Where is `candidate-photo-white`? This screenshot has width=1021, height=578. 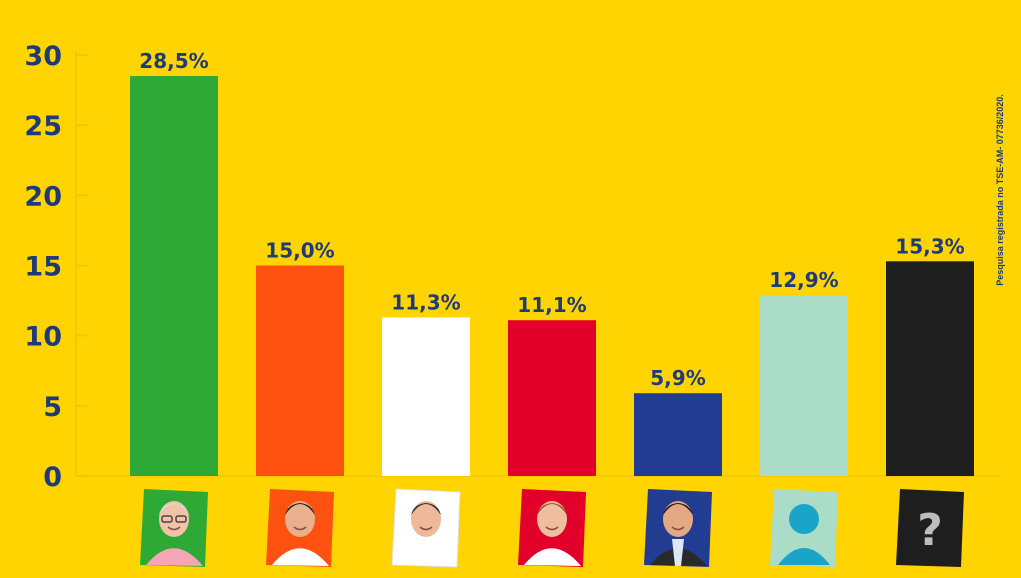
candidate-photo-white is located at coordinates (426, 528).